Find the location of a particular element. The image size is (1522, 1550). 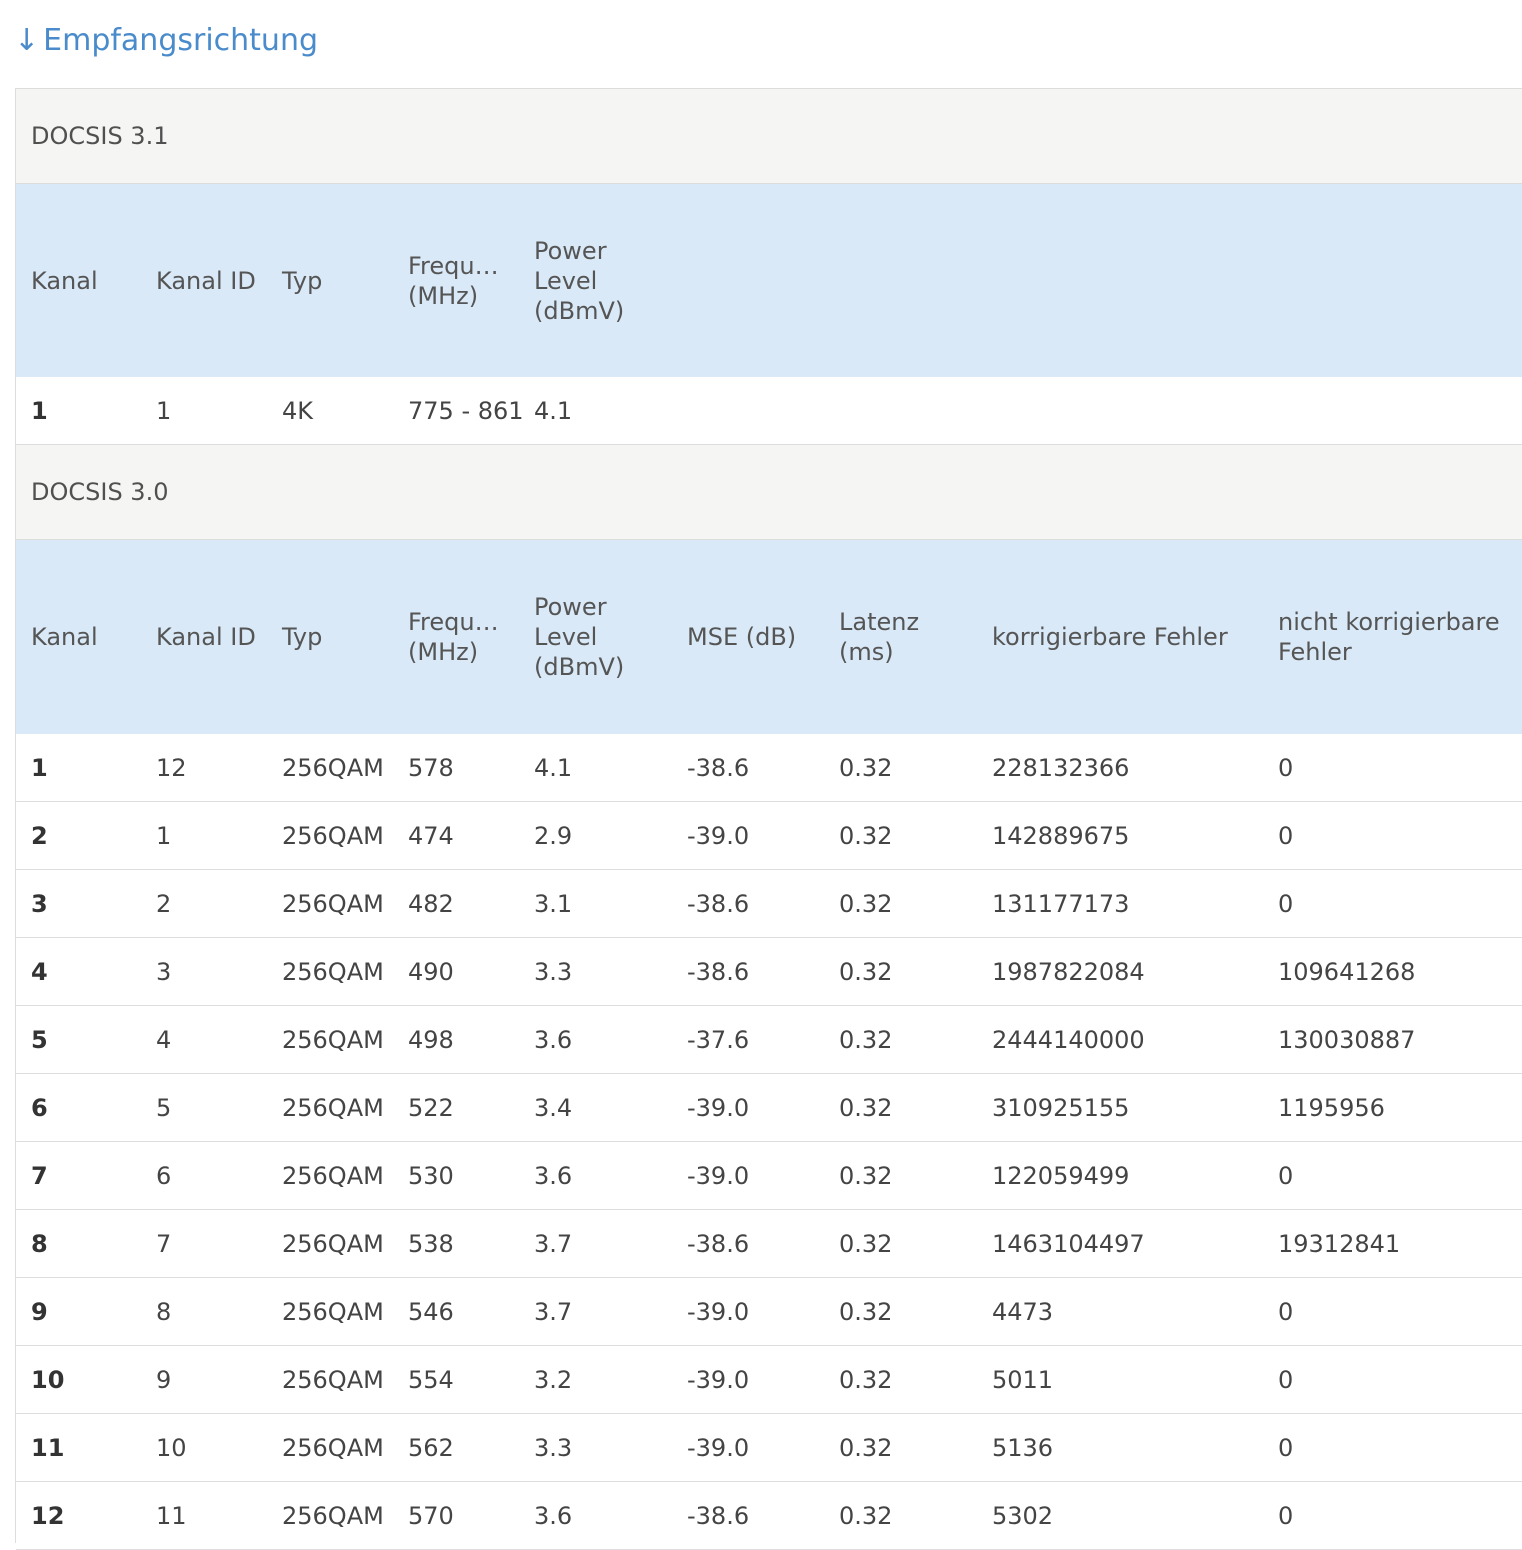

freq-label: Frequenz is located at coordinates (458, 265).